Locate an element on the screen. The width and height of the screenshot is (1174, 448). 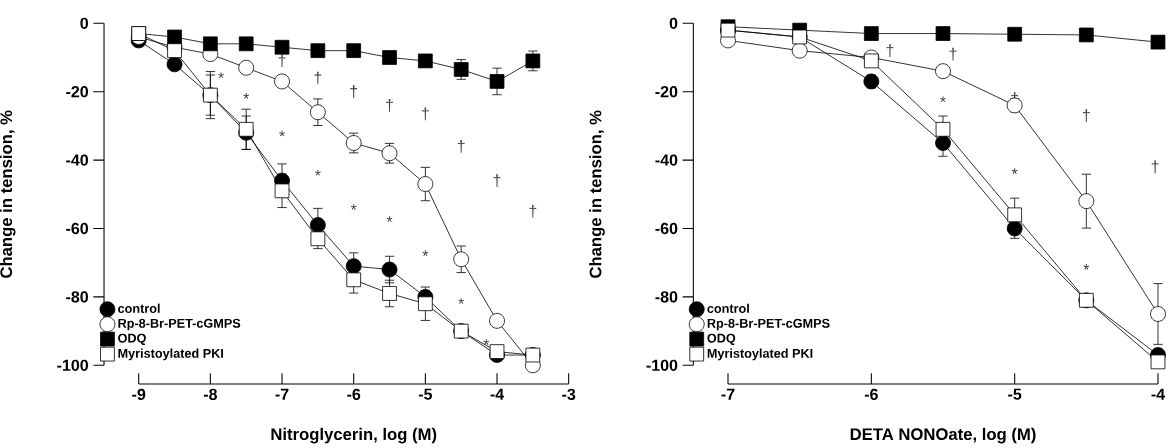
x-tick-label: -3 is located at coordinates (569, 394).